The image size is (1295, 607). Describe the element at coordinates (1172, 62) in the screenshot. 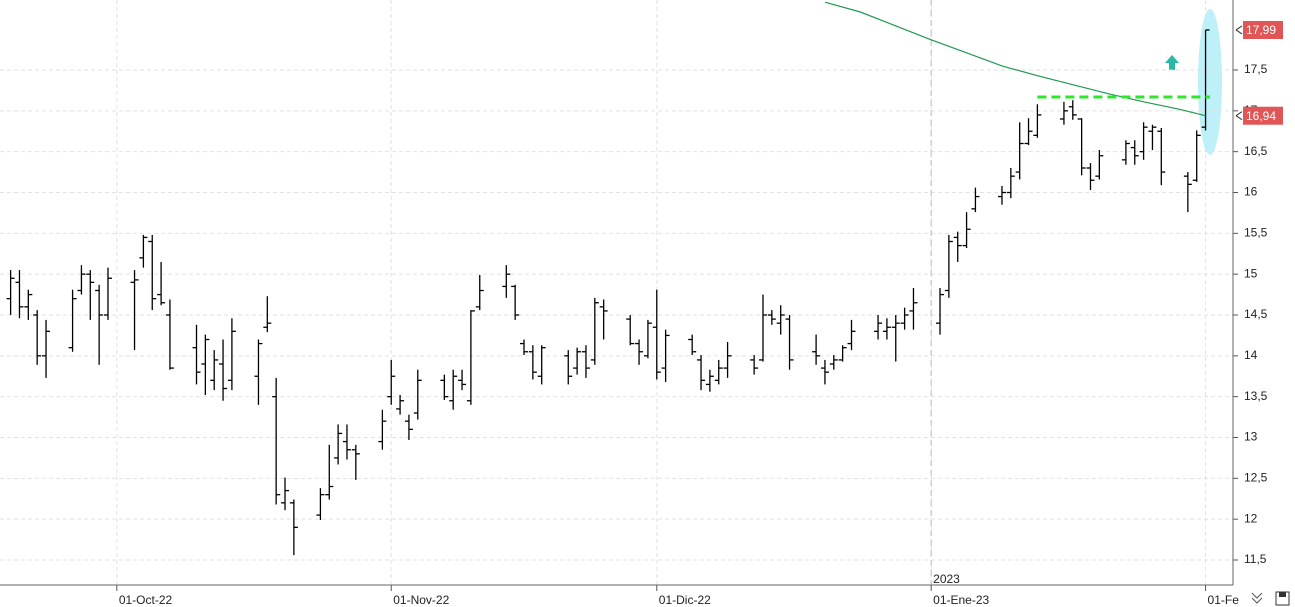

I see `up-arrow` at that location.